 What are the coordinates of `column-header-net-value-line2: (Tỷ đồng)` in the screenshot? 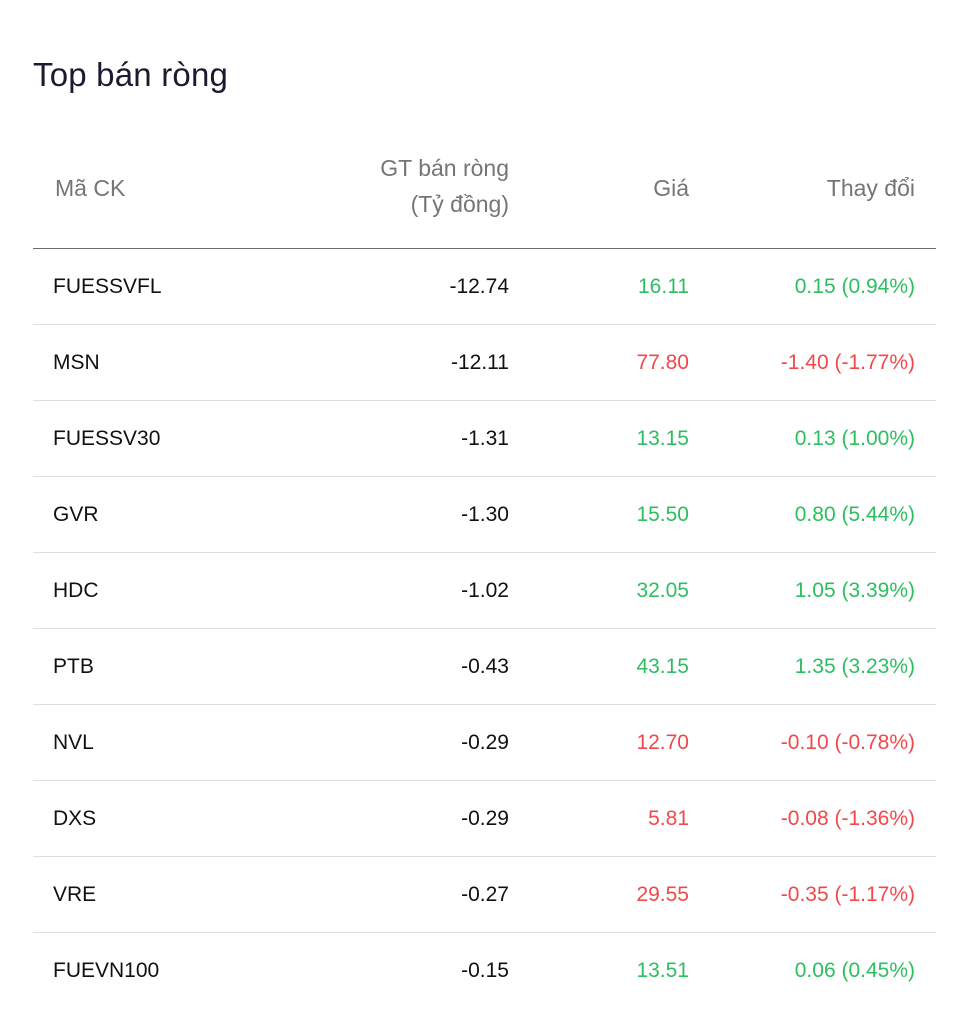 It's located at (459, 204).